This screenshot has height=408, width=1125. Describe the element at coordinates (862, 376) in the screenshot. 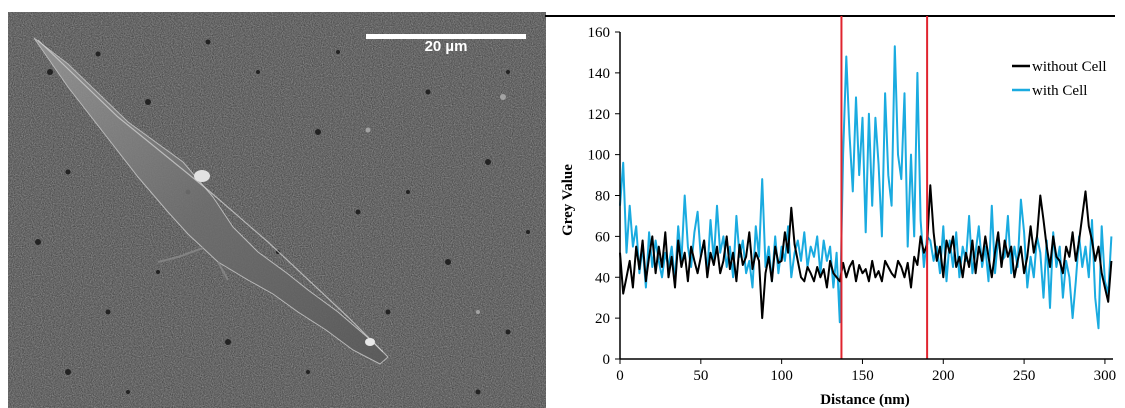

I see `x-tick-label: 150` at that location.